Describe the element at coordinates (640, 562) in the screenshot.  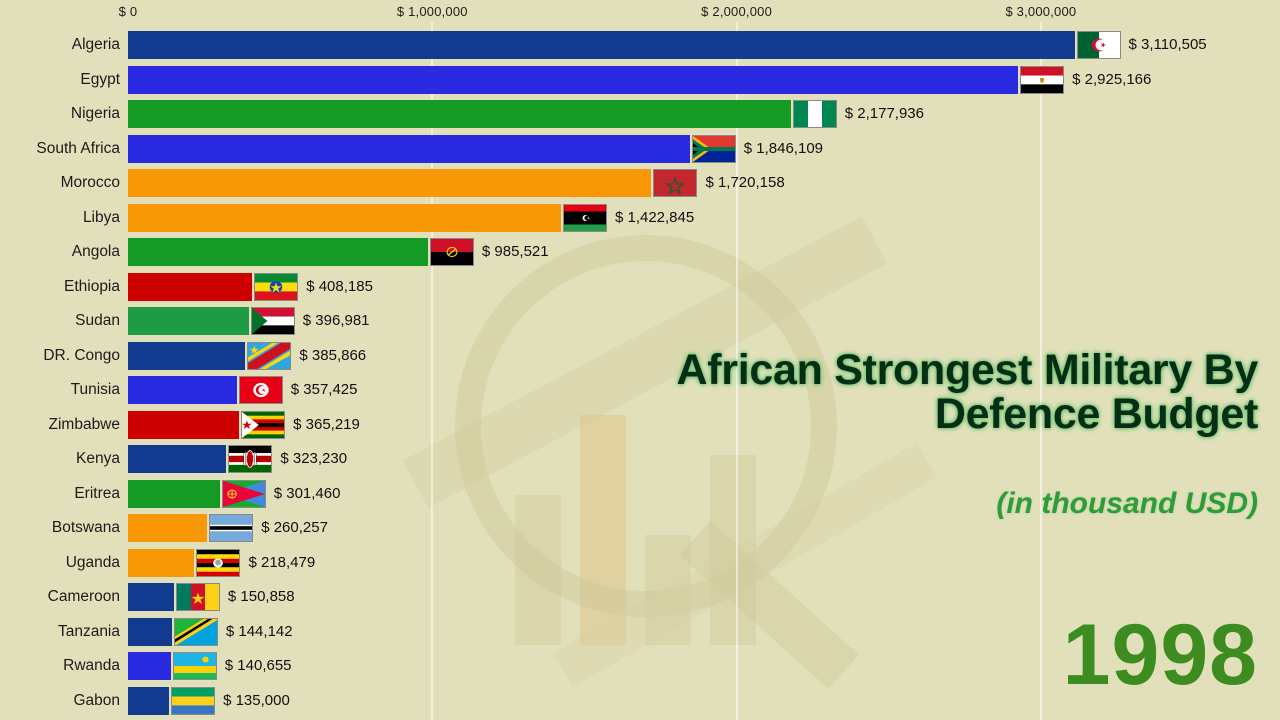
I see `bar-row: Uganda $ 218,479` at that location.